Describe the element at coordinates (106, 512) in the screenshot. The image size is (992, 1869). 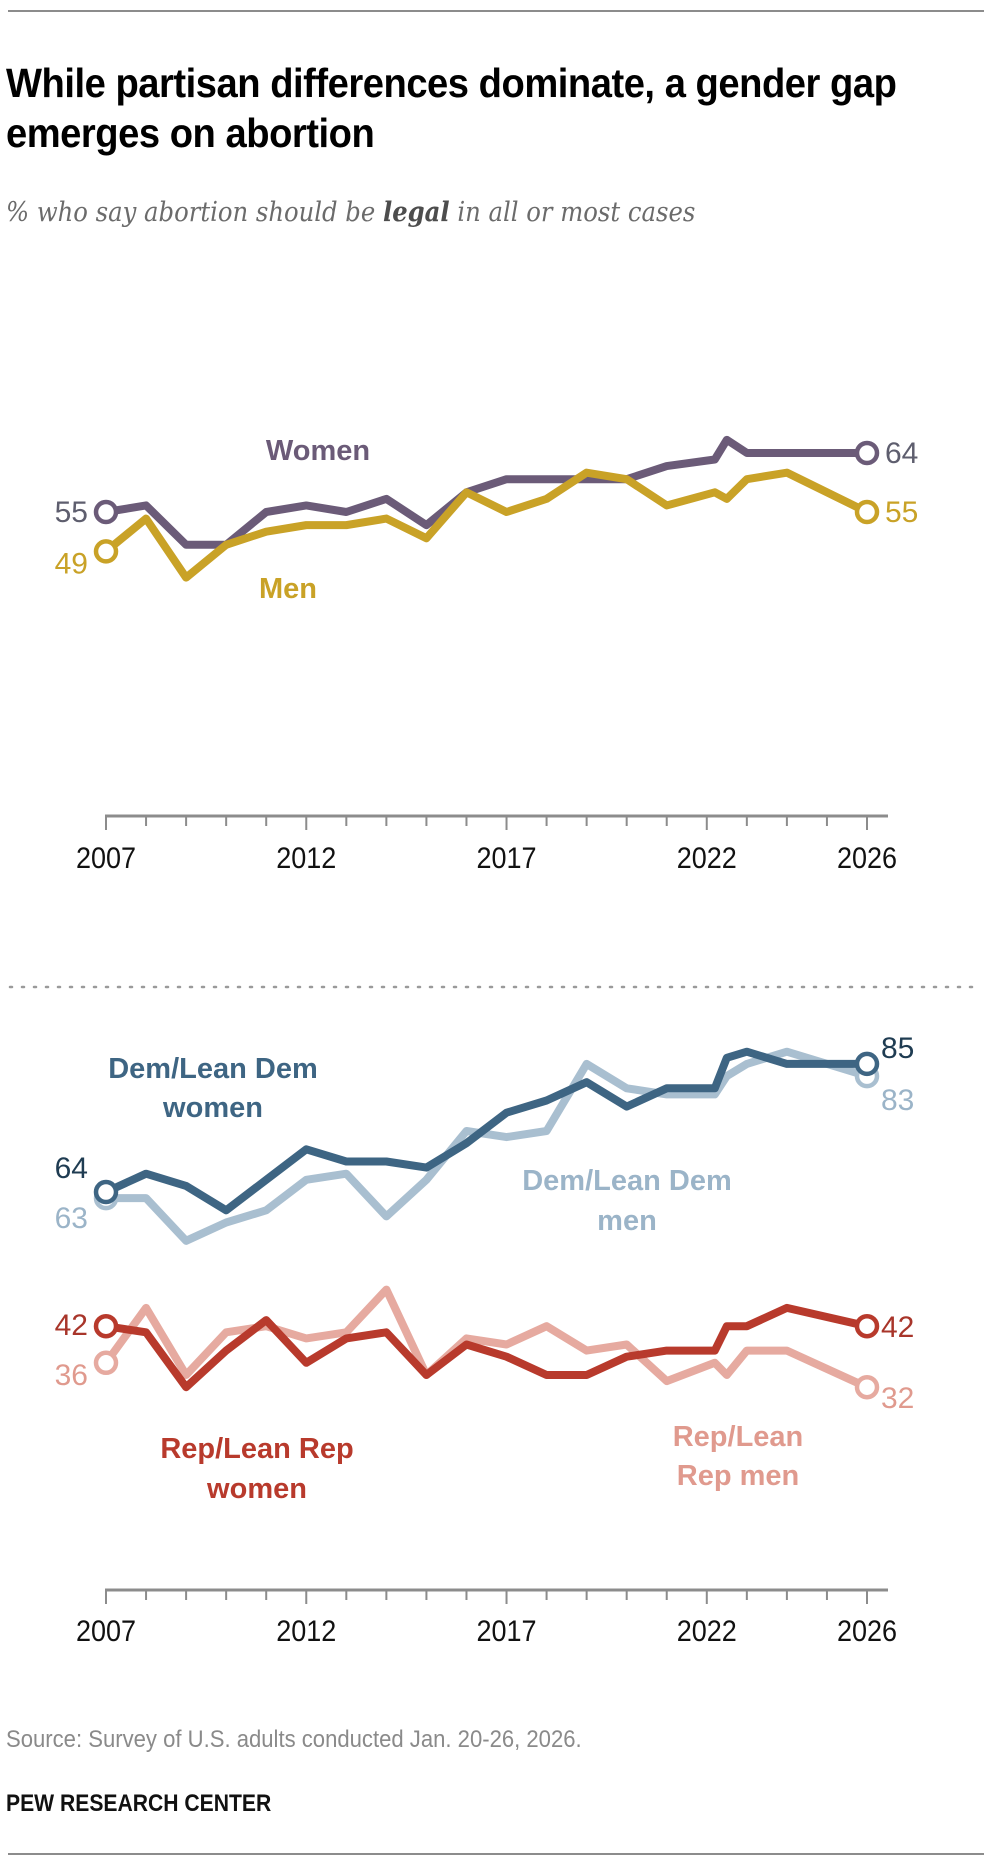
I see `start-marker-women` at that location.